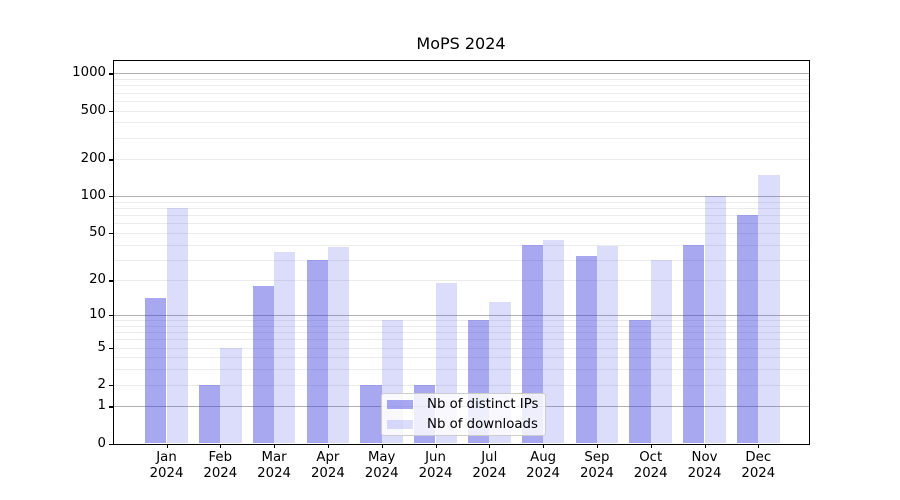 The image size is (900, 500). What do you see at coordinates (371, 414) in the screenshot?
I see `bar-may-distinct-ips` at bounding box center [371, 414].